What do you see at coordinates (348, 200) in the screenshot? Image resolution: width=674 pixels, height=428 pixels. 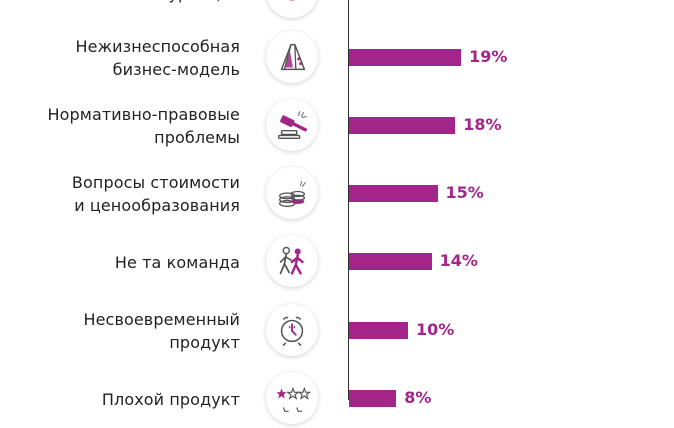 I see `axis-line` at bounding box center [348, 200].